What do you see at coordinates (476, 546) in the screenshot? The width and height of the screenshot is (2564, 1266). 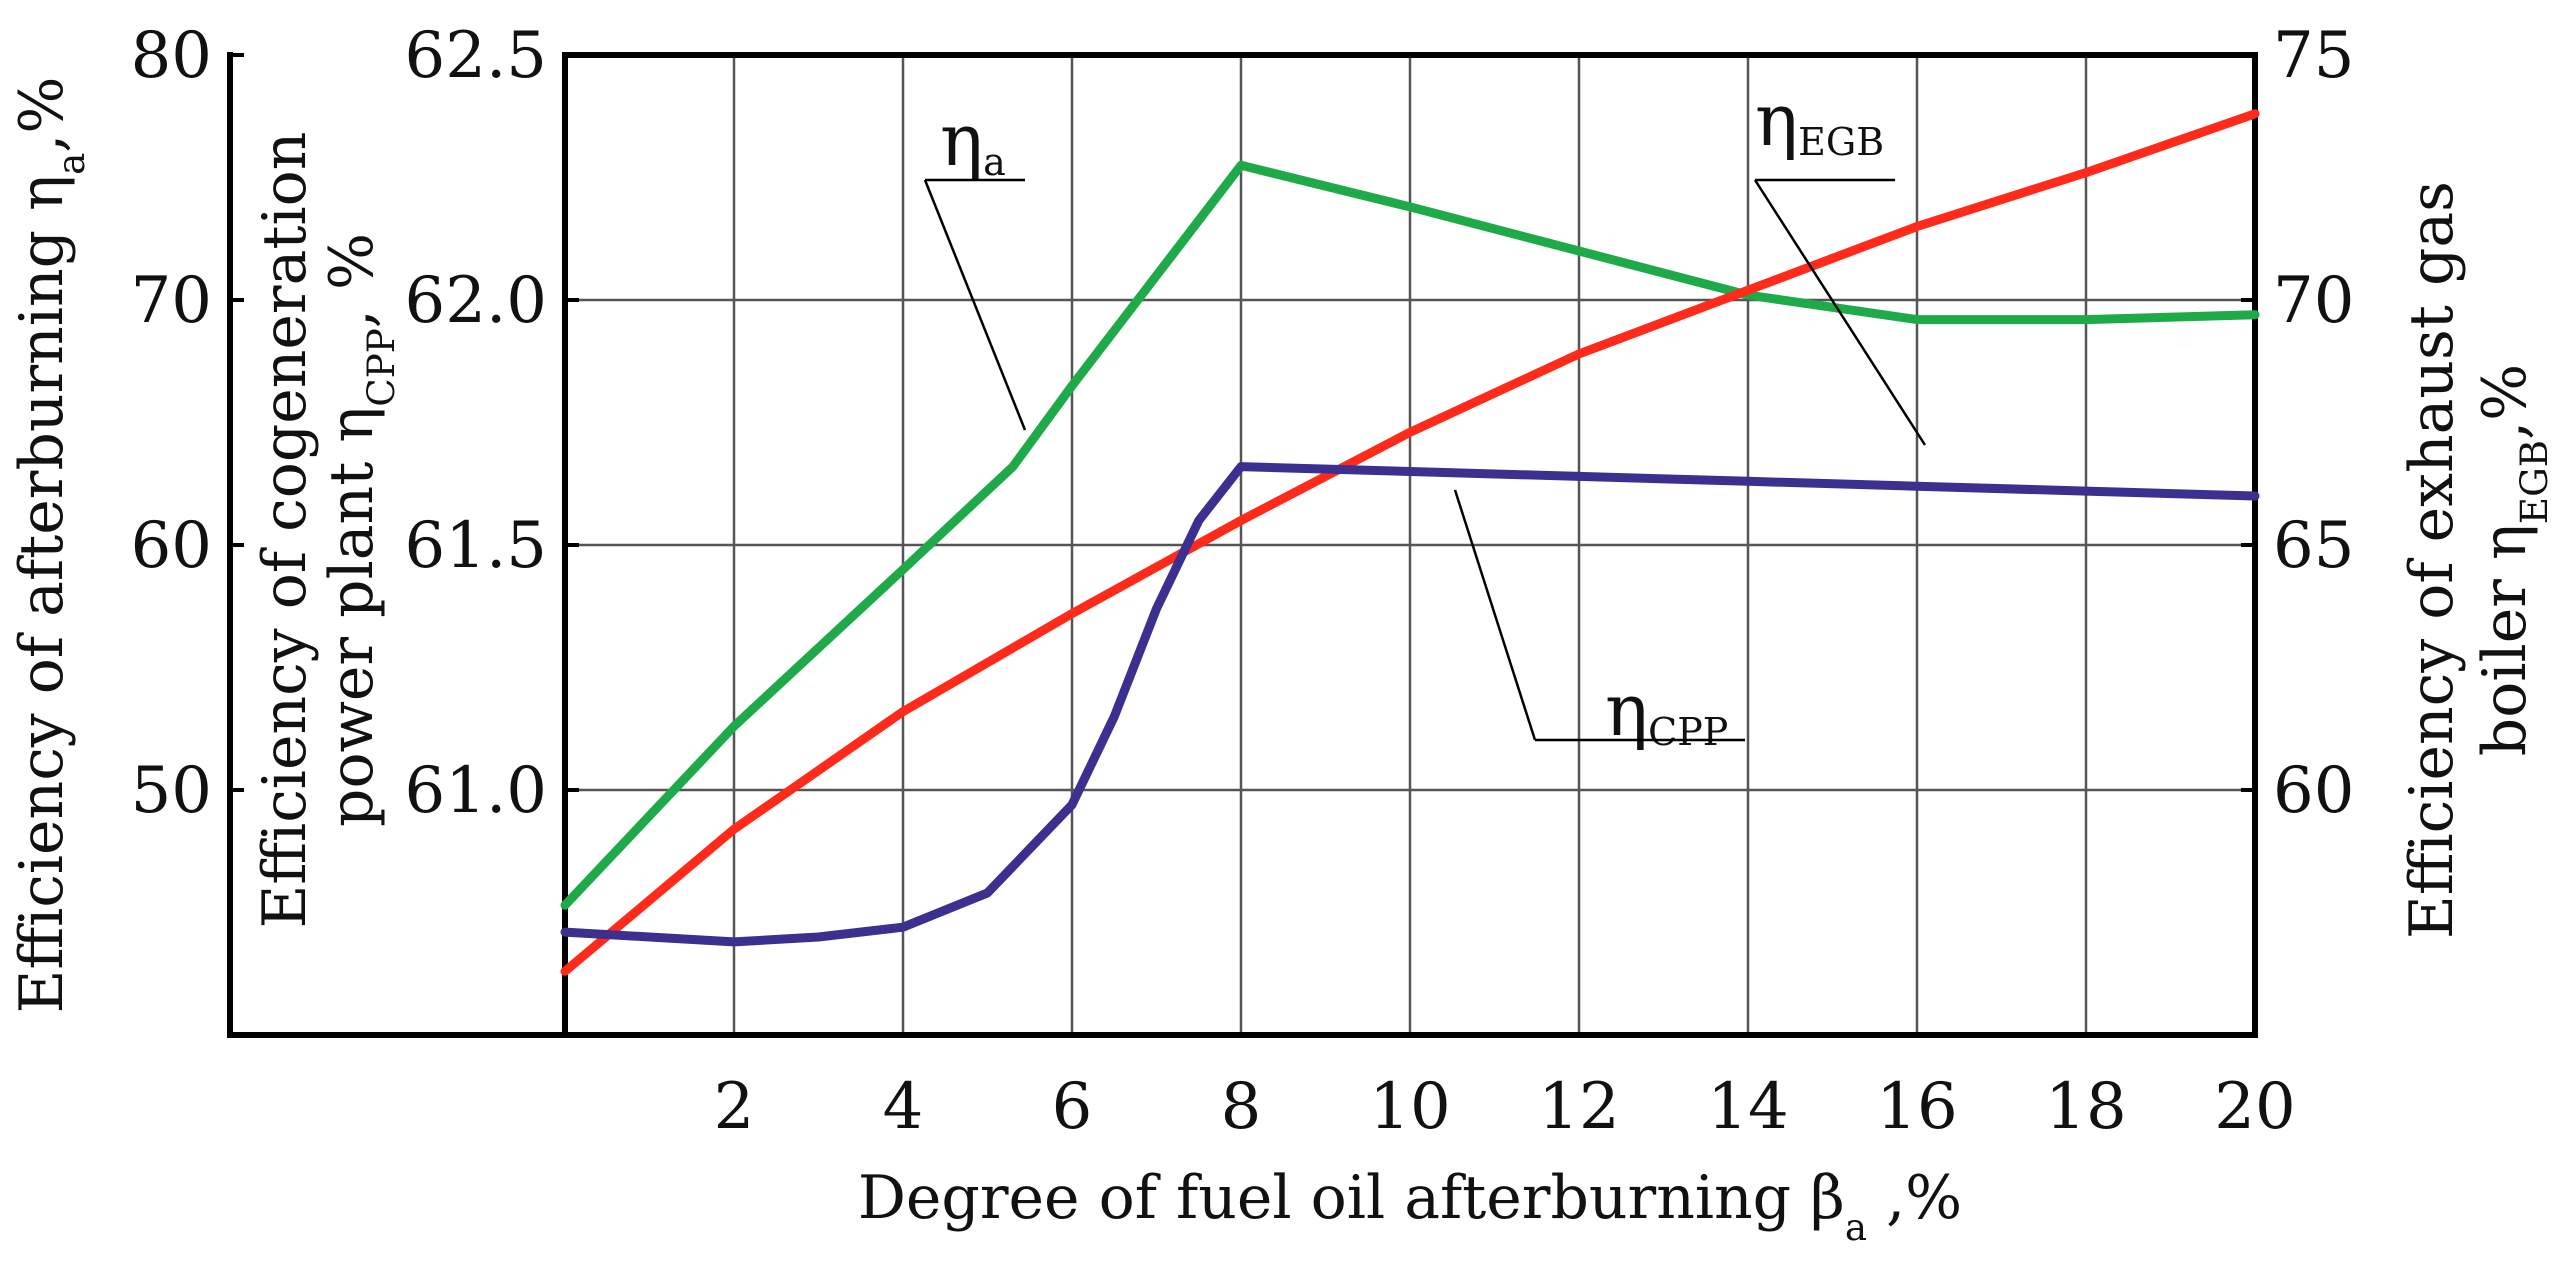 I see `left-inner-tick-label: 61.5` at bounding box center [476, 546].